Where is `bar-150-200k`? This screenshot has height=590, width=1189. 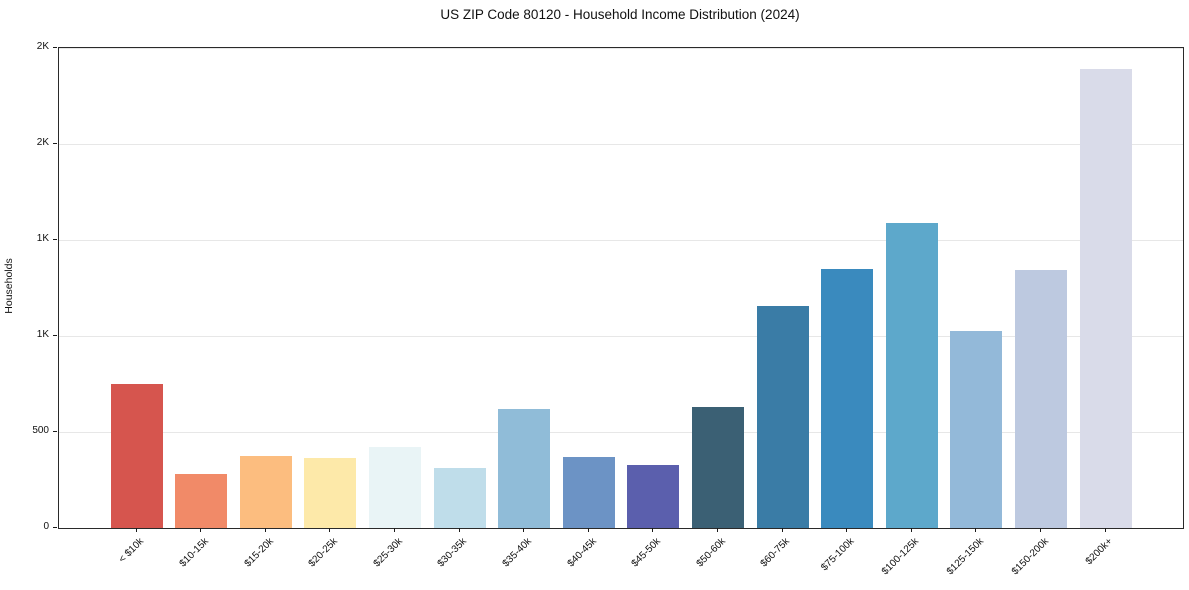
bar-150-200k is located at coordinates (1040, 398).